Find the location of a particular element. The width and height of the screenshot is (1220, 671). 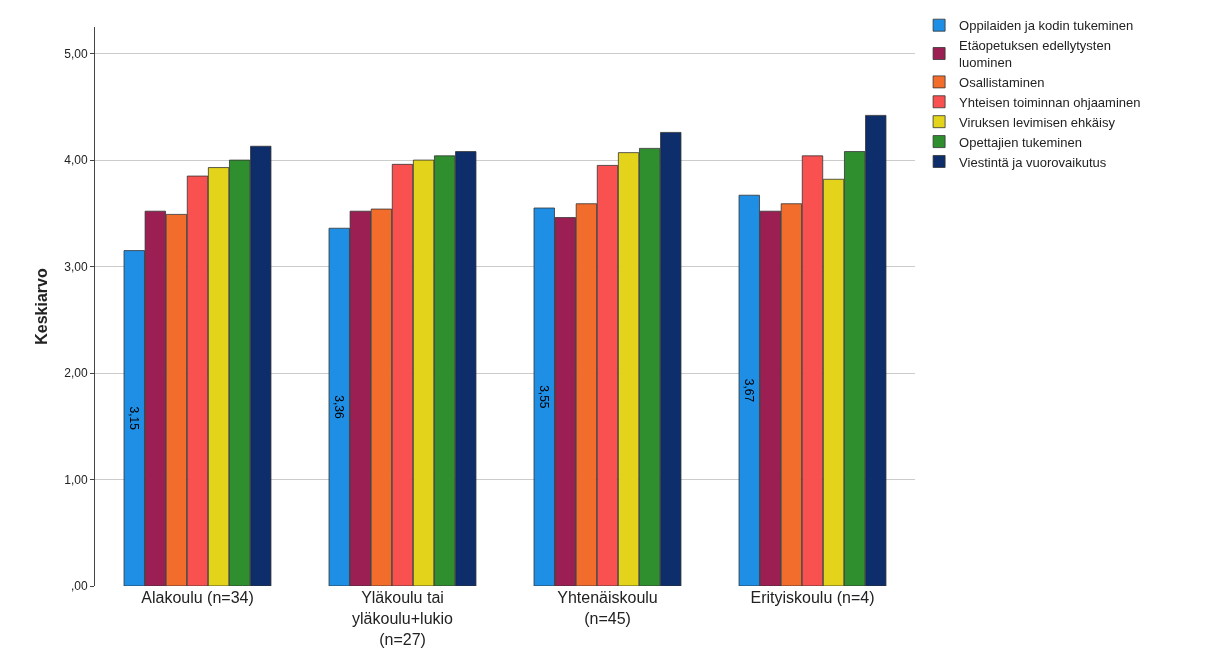

x-tick-label: Yhtenäiskoulu (n=45) is located at coordinates (607, 608).